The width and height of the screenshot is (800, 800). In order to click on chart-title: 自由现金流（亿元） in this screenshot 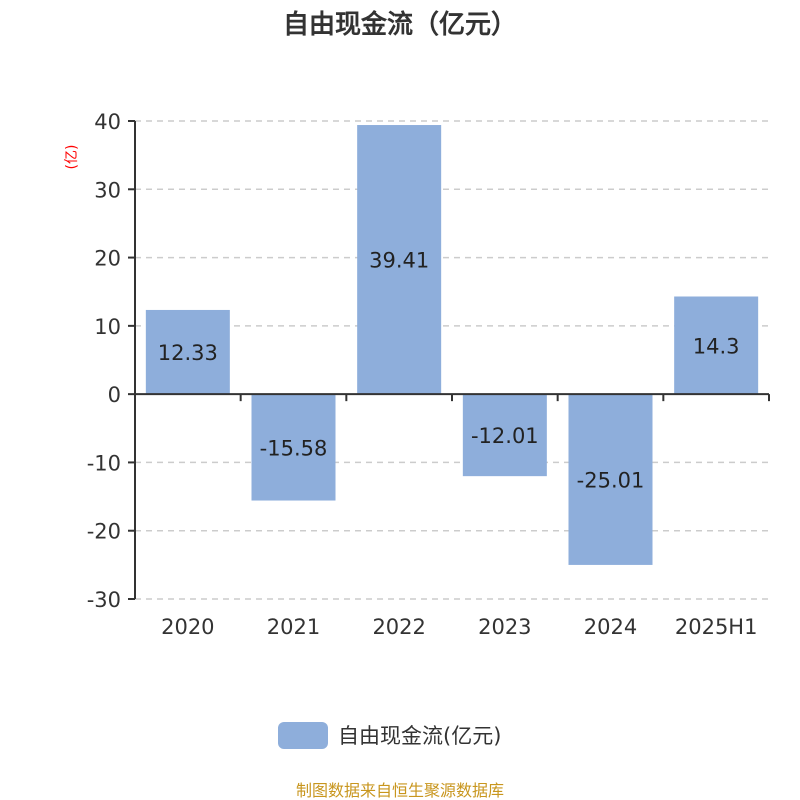, I will do `click(400, 24)`.